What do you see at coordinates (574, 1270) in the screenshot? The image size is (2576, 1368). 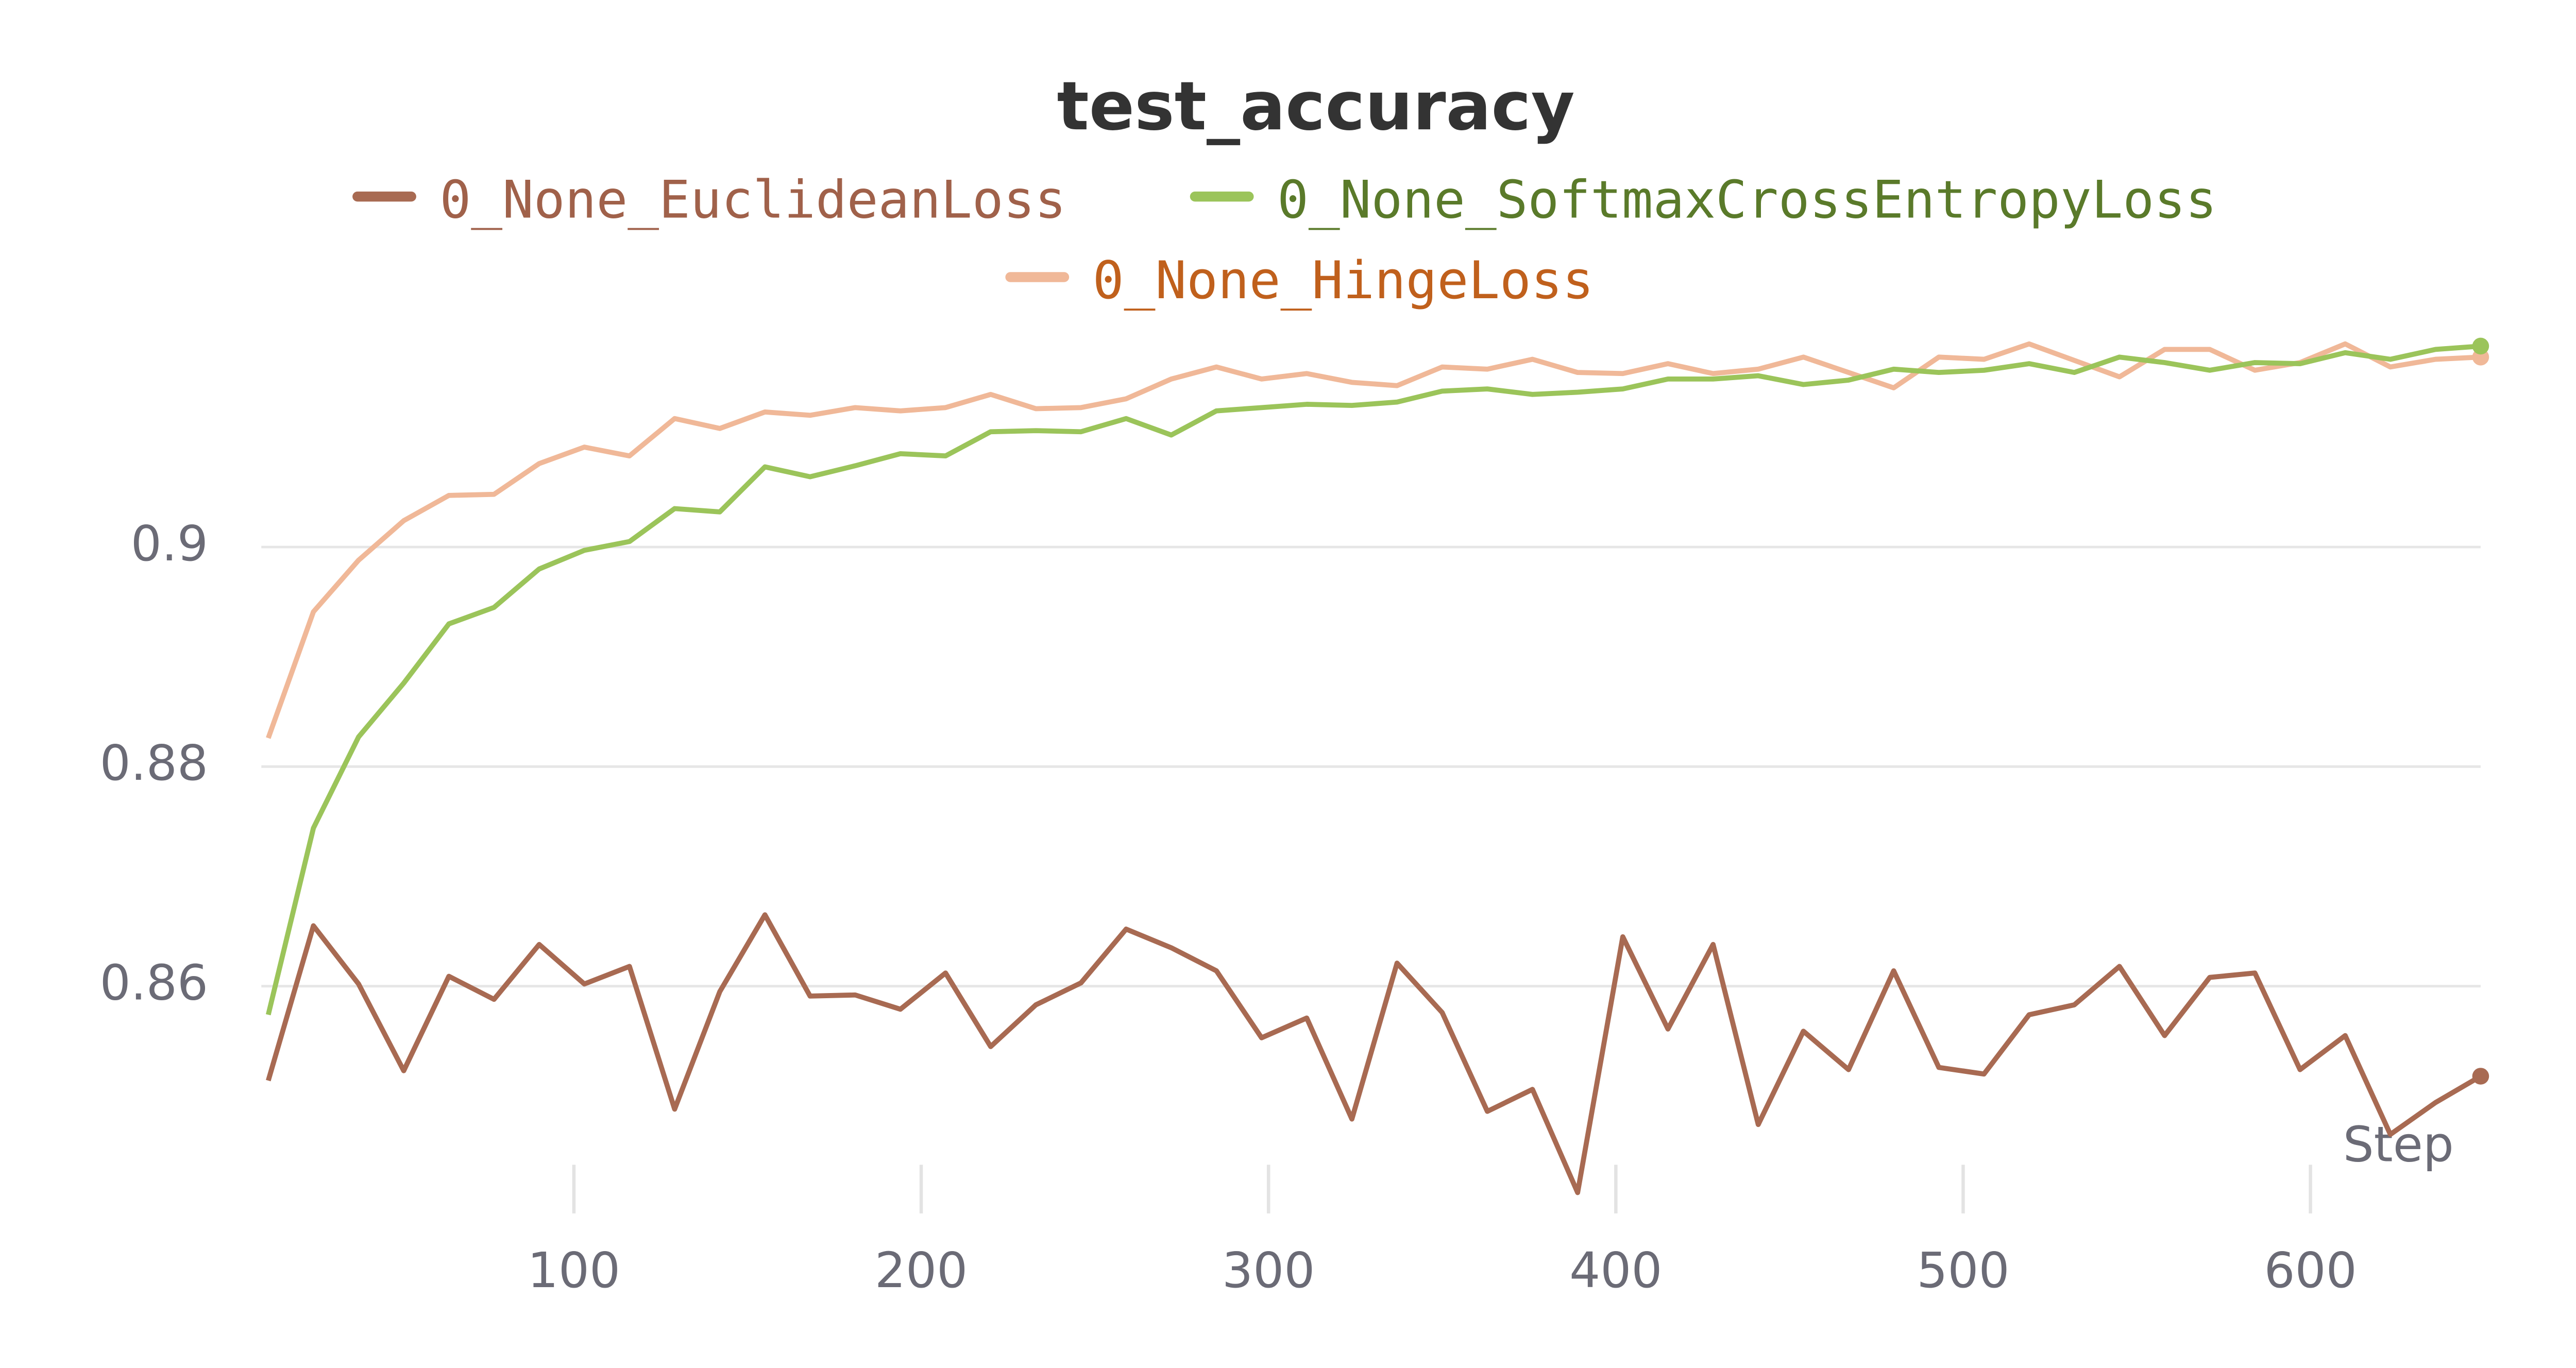 I see `x-tick-label: 100` at bounding box center [574, 1270].